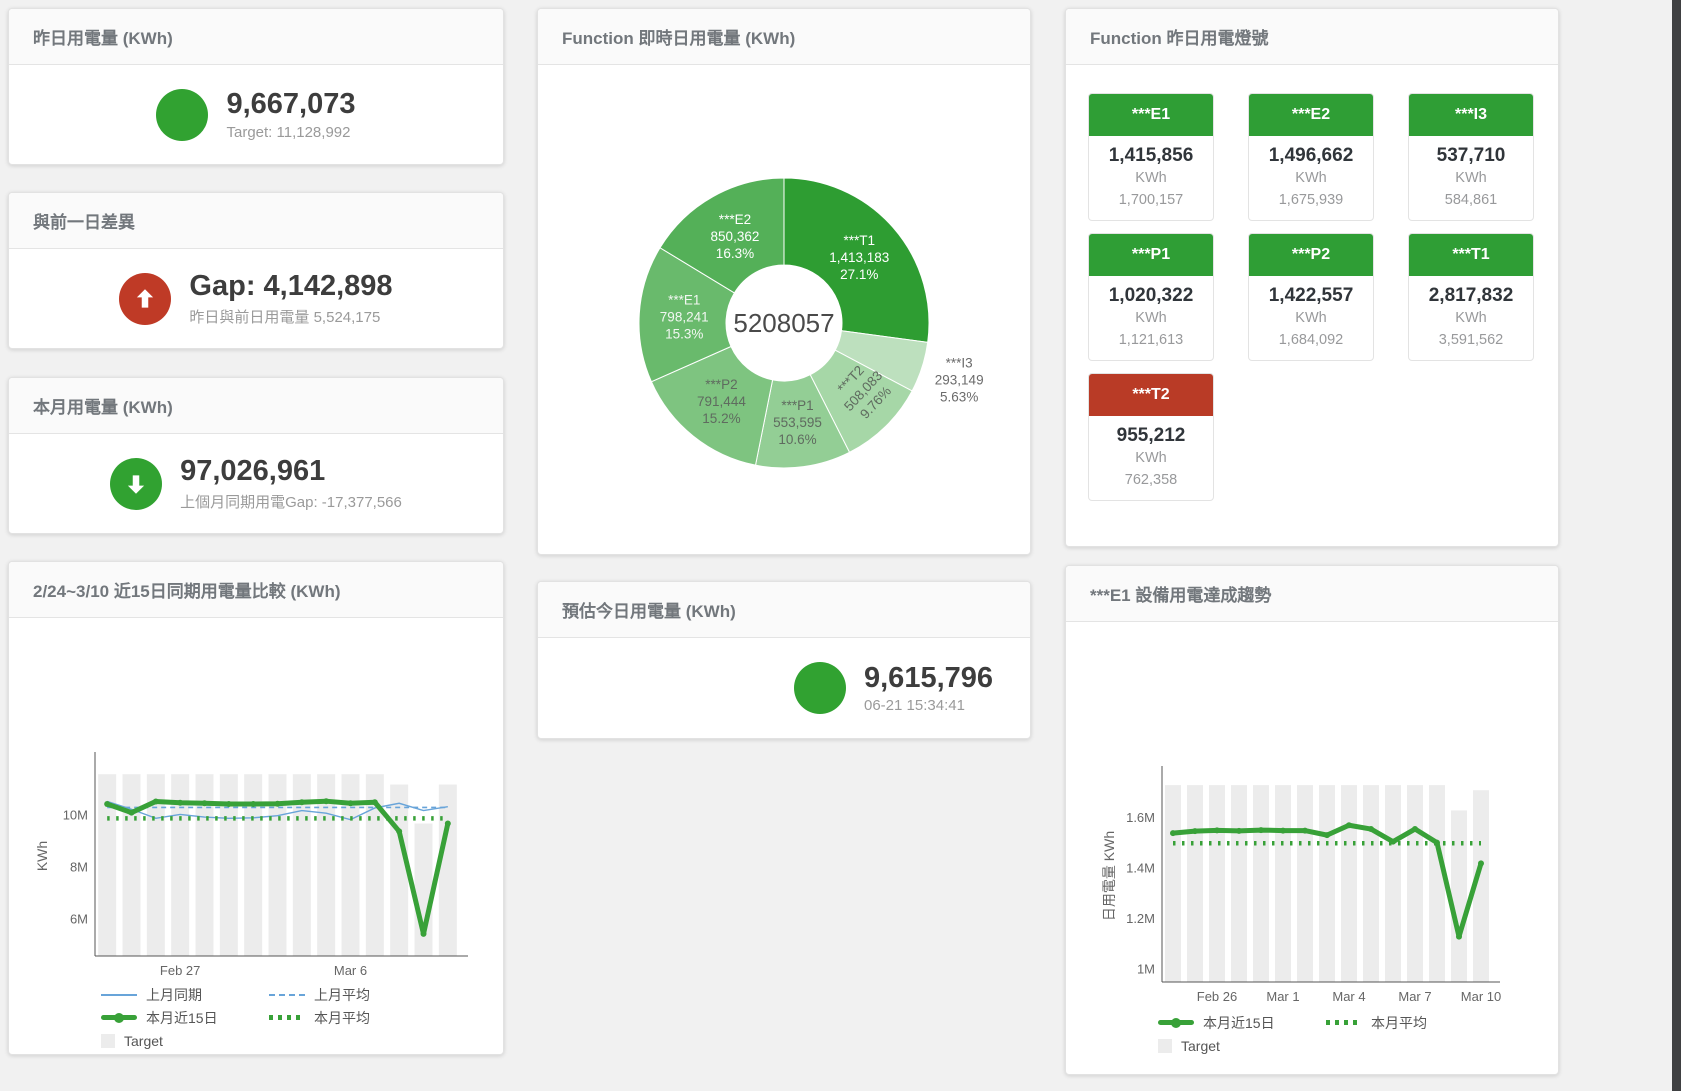  I want to click on x-tick-label: Mar 7, so click(1414, 996).